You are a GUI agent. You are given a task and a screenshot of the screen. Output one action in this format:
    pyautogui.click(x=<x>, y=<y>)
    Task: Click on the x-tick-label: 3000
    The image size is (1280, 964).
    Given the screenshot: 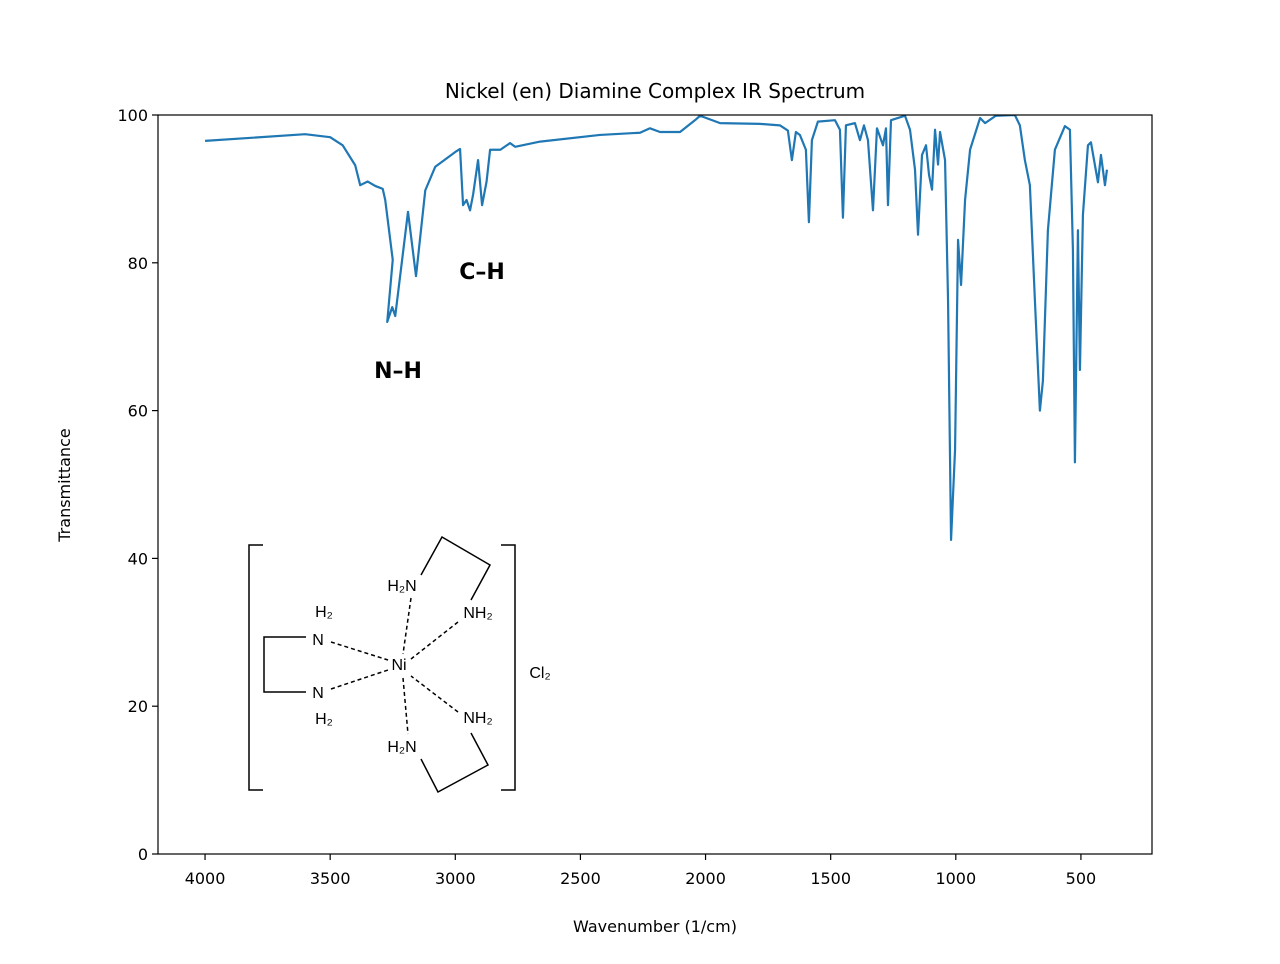 What is the action you would take?
    pyautogui.click(x=455, y=878)
    